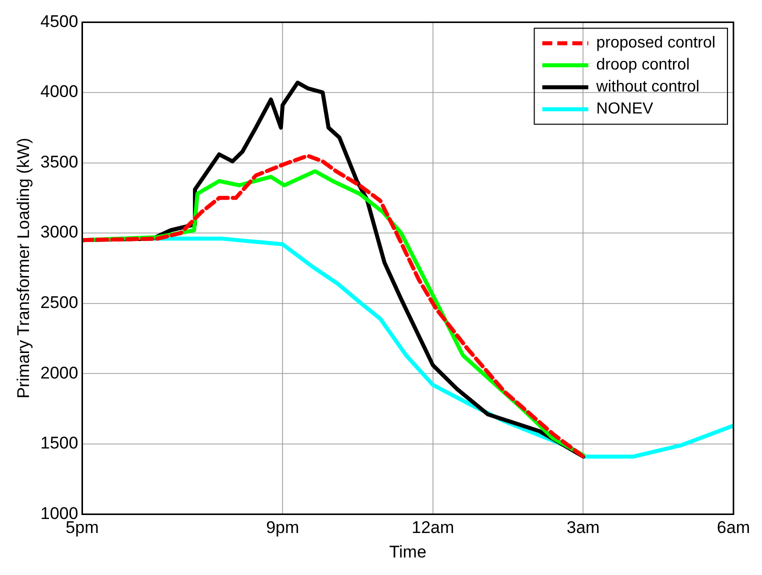 Image resolution: width=762 pixels, height=575 pixels. I want to click on y-axis-title: Primary Transformer Loading (kW), so click(23, 268).